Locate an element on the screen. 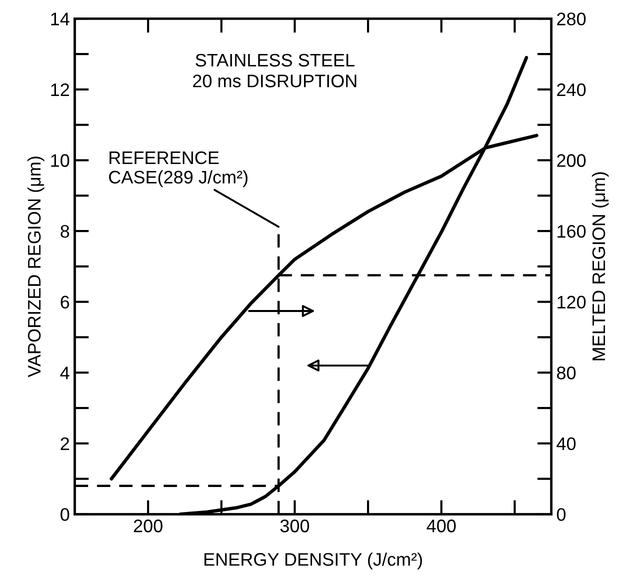  annotation: STAINLESS STEEL 20 ms DISRUPTION is located at coordinates (274, 71).